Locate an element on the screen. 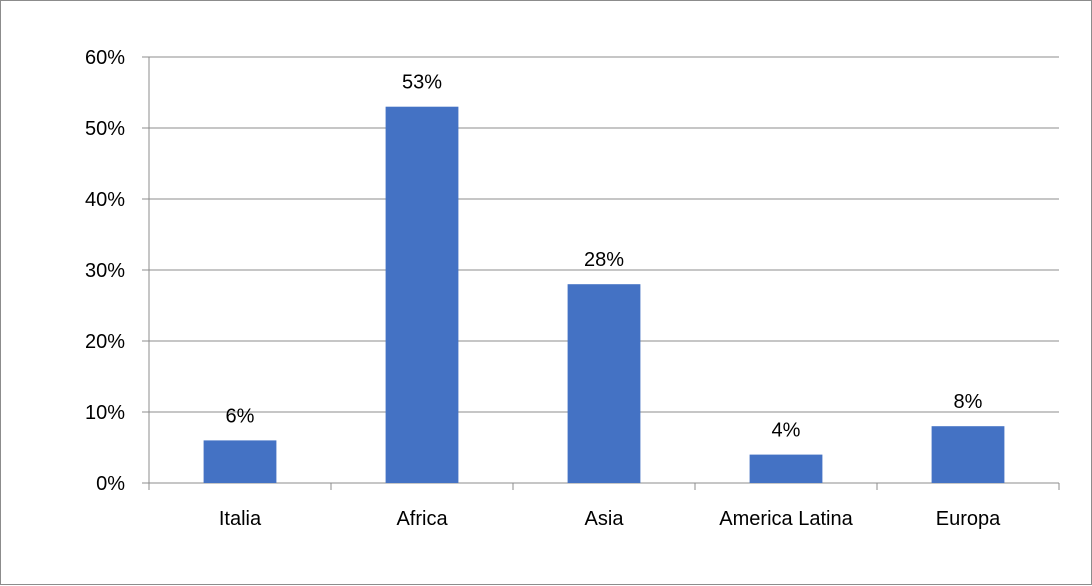 This screenshot has height=586, width=1092. x-tick-label: Africa is located at coordinates (422, 519).